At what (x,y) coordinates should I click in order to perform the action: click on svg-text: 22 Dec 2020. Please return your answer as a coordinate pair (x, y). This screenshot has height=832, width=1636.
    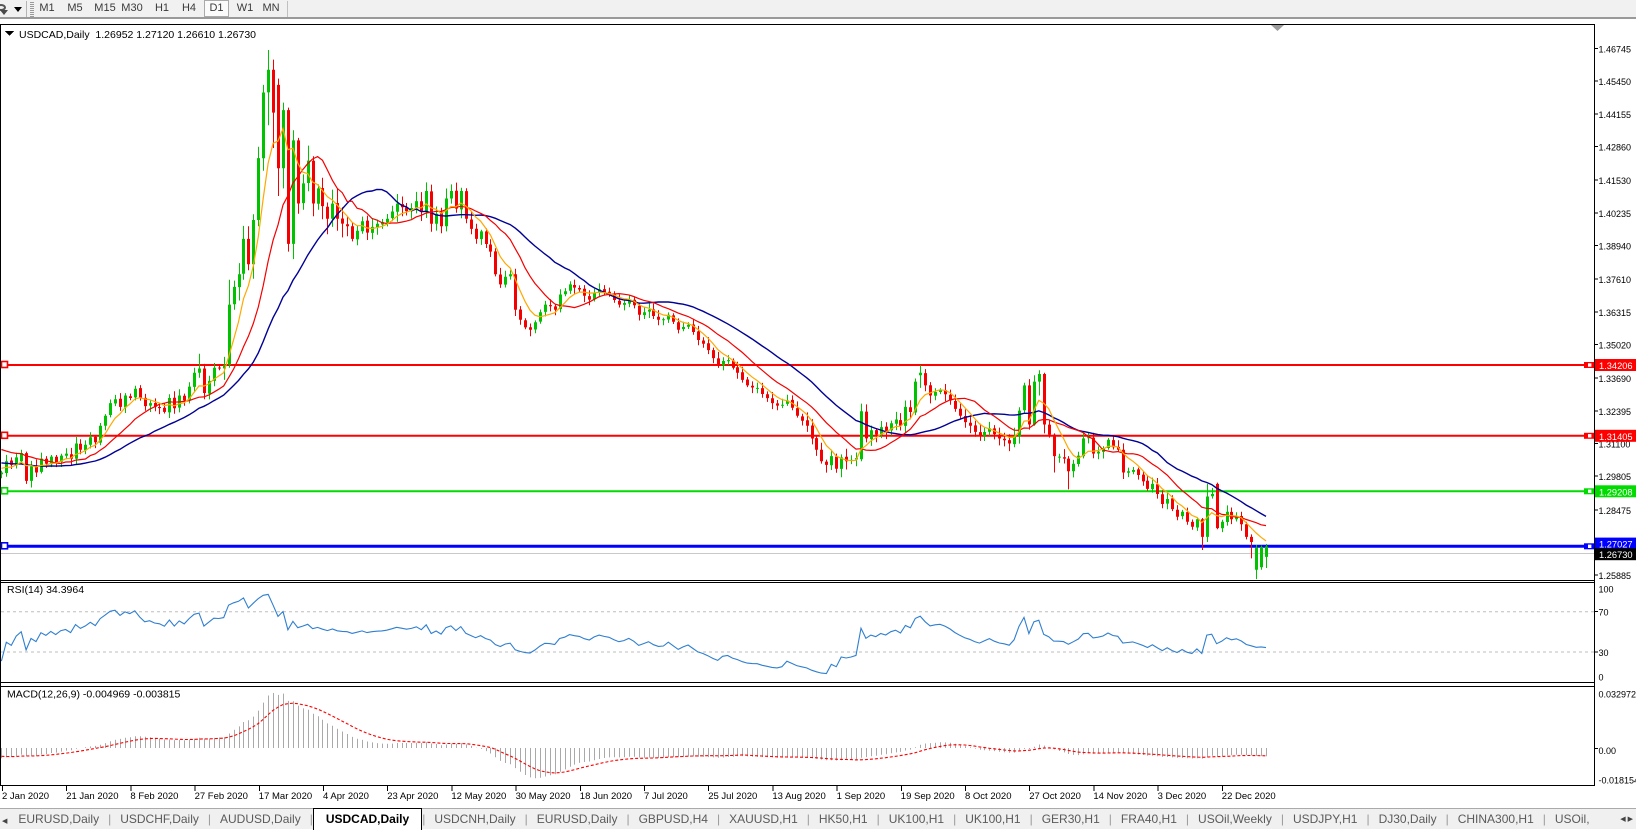
    Looking at the image, I should click on (1249, 796).